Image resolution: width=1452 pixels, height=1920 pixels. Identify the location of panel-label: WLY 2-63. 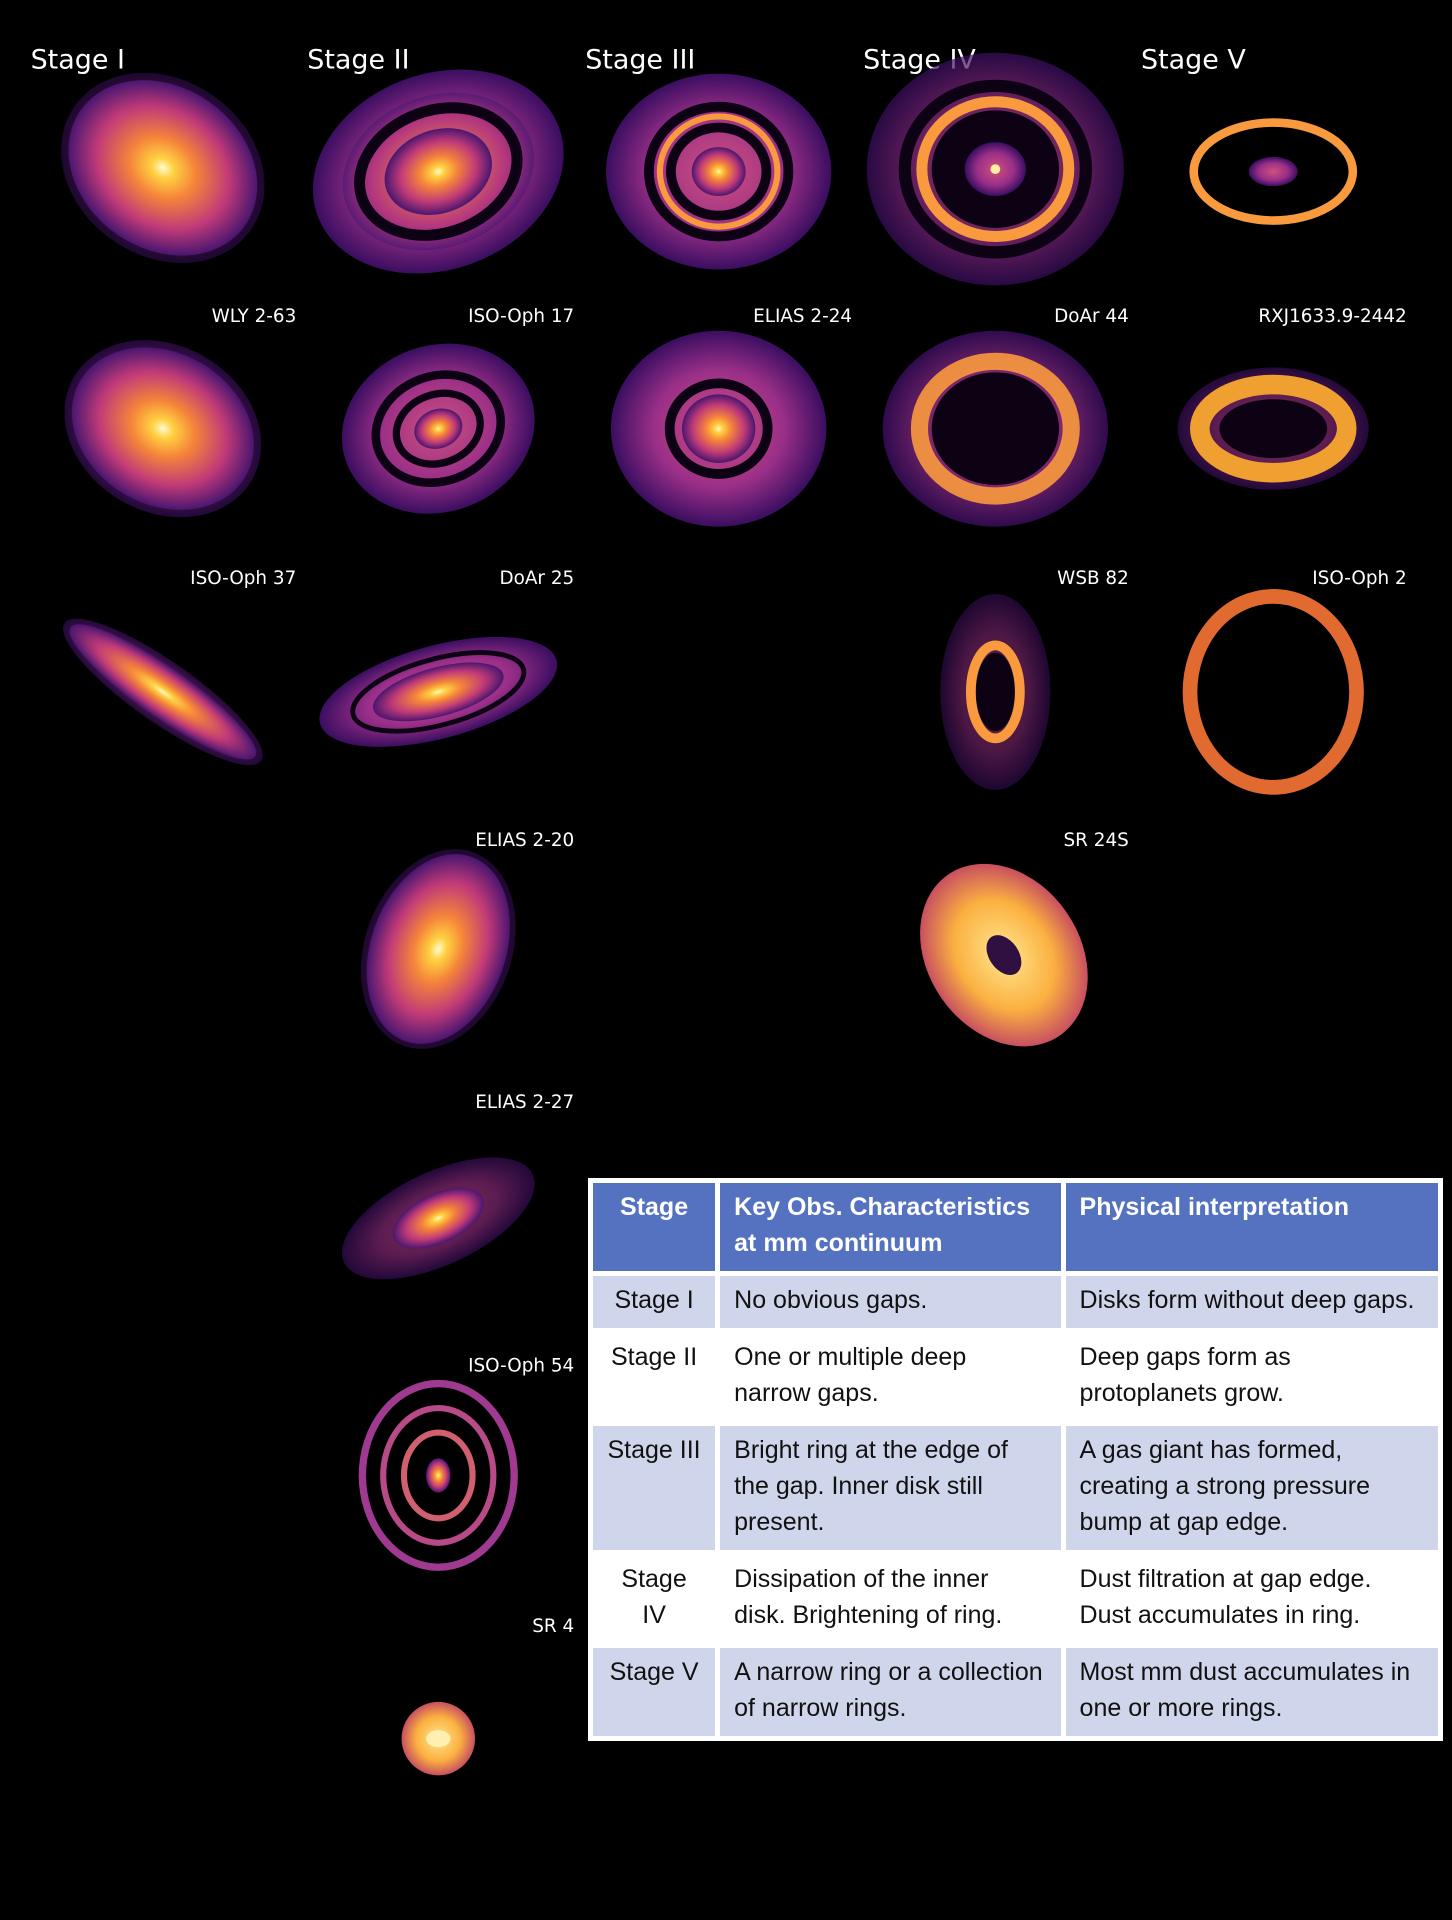
(254, 316).